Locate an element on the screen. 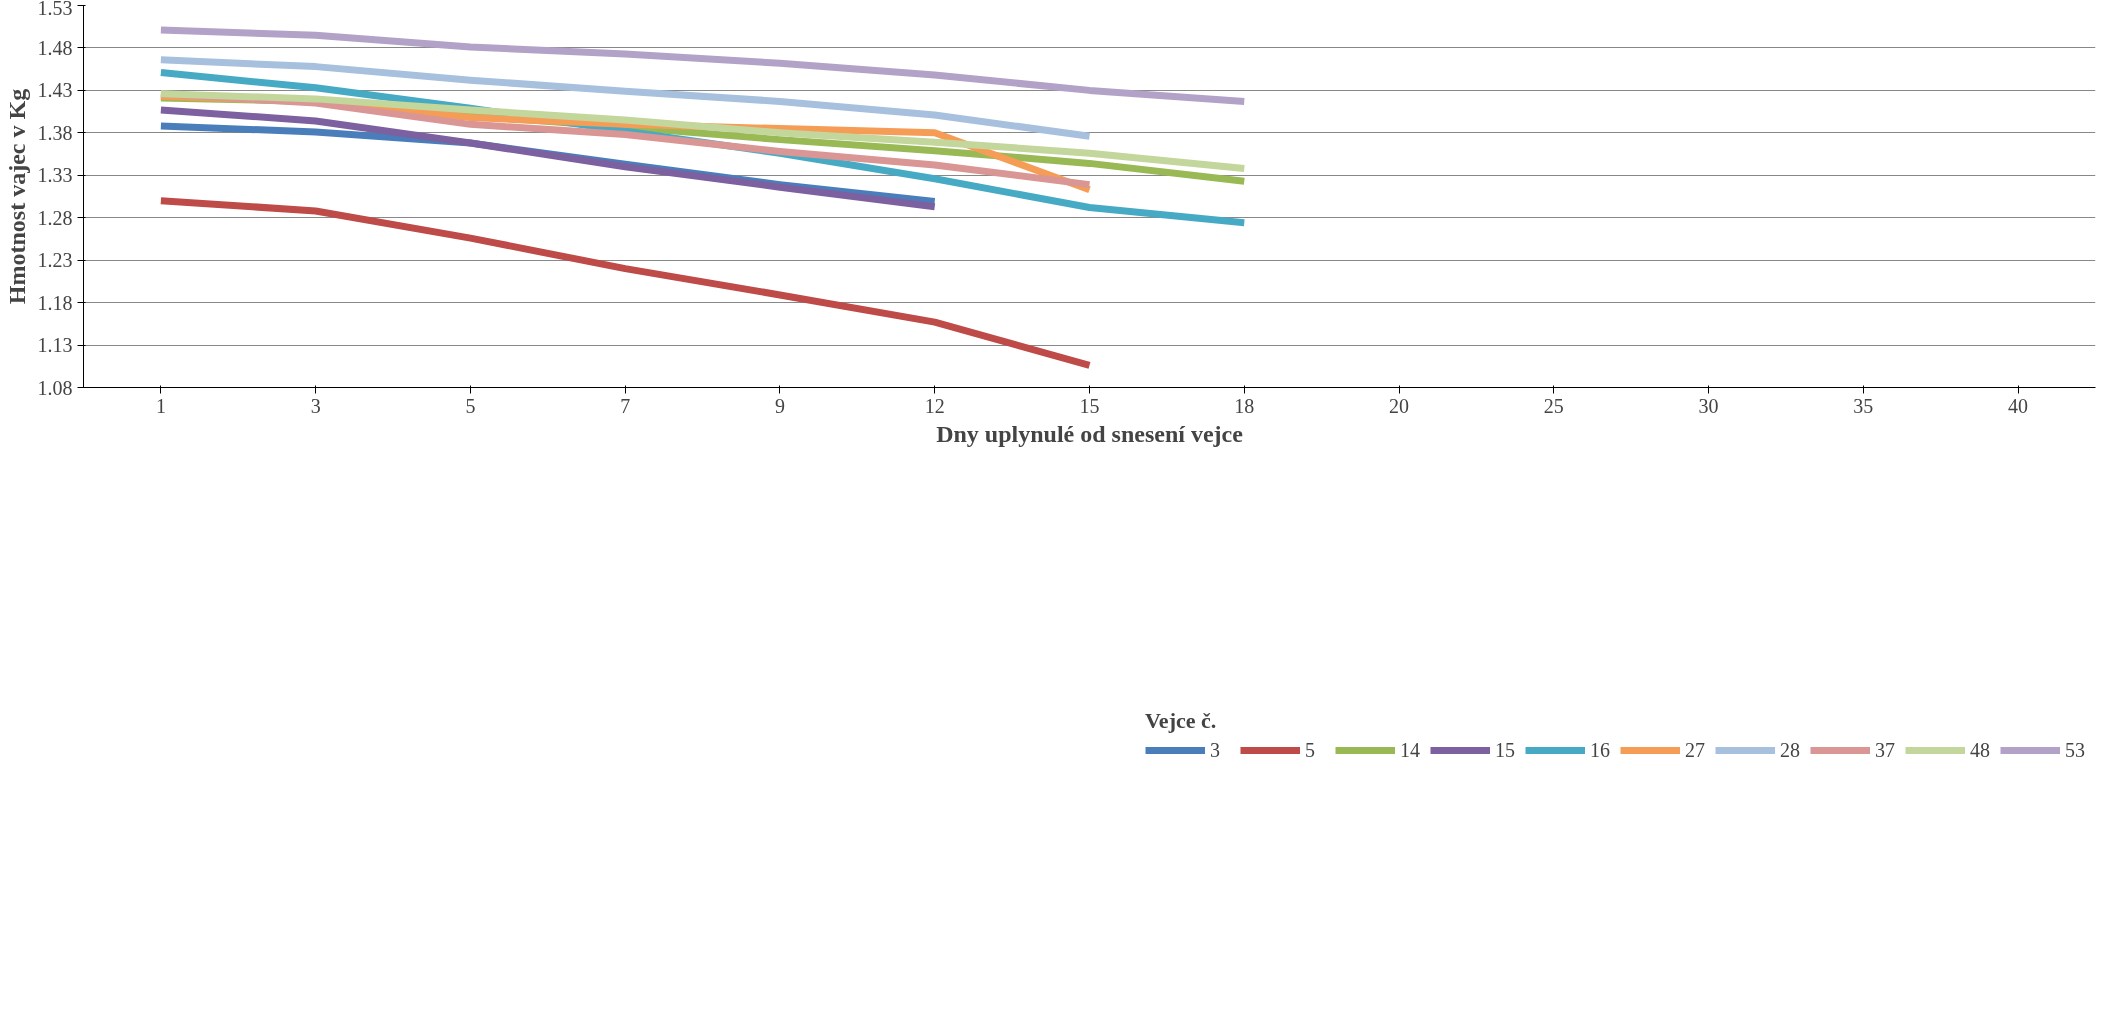 Image resolution: width=2119 pixels, height=1014 pixels. legend-label: 53 is located at coordinates (2075, 750).